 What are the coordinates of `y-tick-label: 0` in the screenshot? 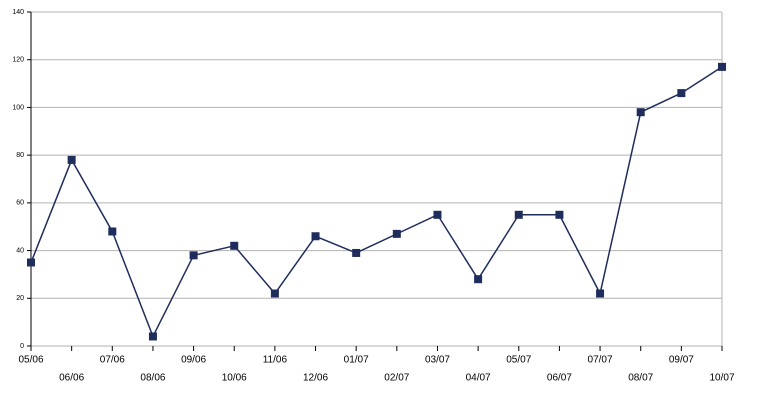 It's located at (22, 346).